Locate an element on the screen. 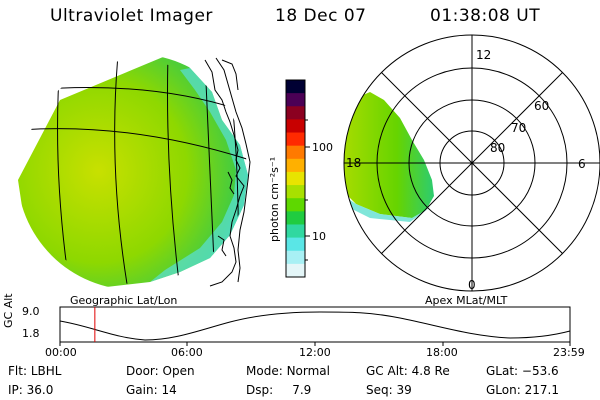  orbit-ytick-max: 9.0 is located at coordinates (31, 311).